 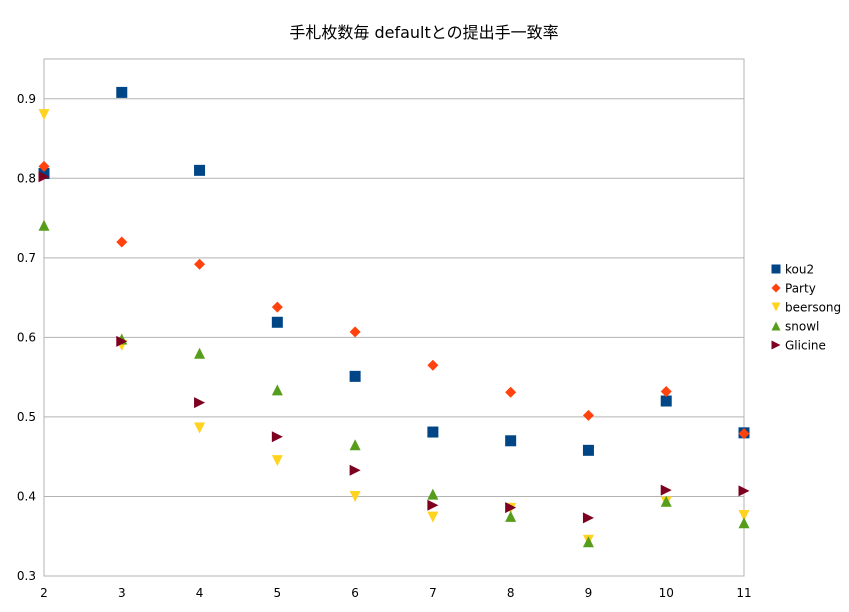 I want to click on legend: kou2 Party beersong snowl Glicine, so click(x=806, y=308).